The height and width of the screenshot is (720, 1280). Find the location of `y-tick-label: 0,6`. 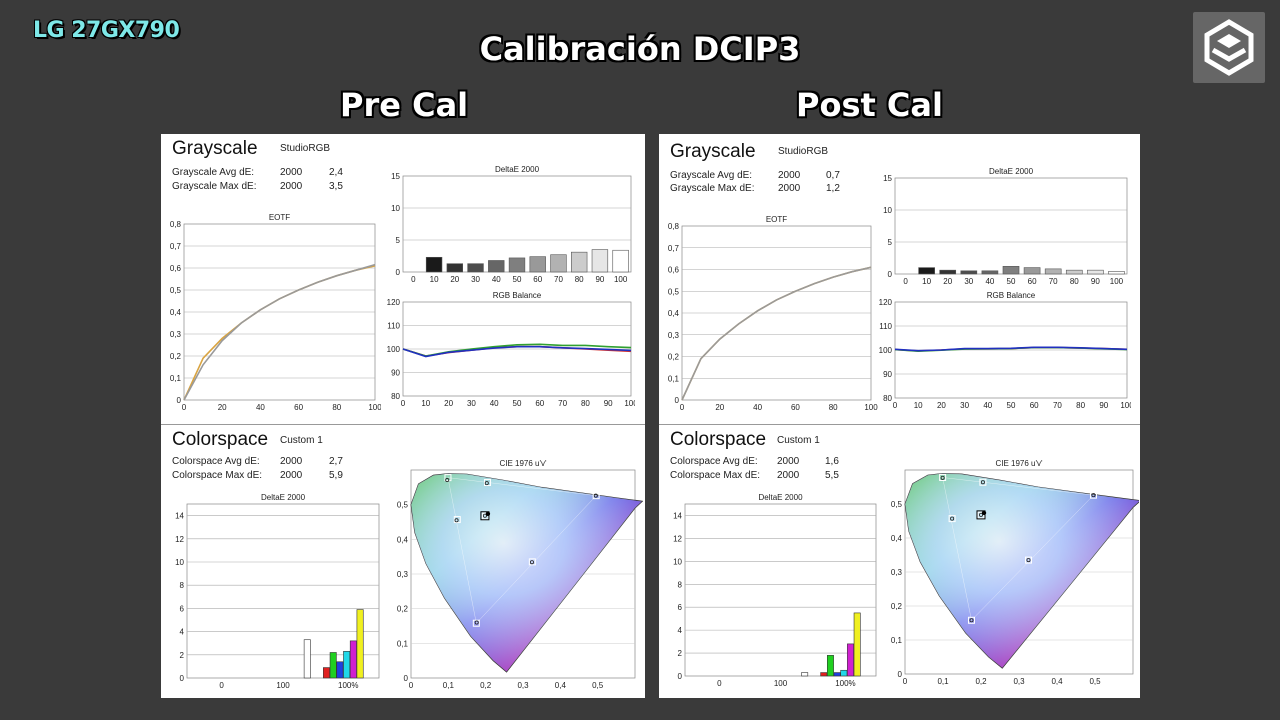

y-tick-label: 0,6 is located at coordinates (176, 268).